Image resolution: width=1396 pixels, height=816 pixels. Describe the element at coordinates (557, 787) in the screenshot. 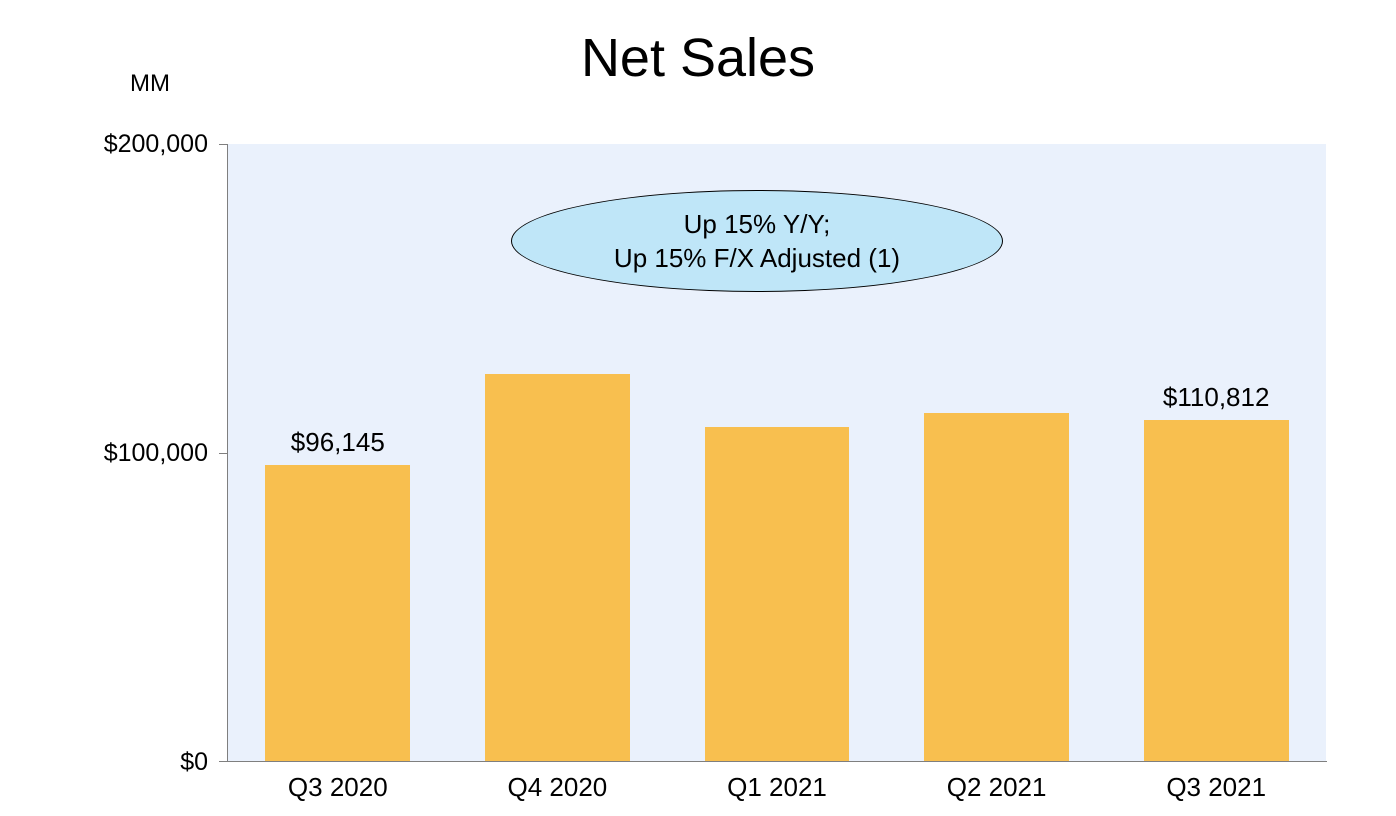

I see `x-tick-label: Q4 2020` at that location.